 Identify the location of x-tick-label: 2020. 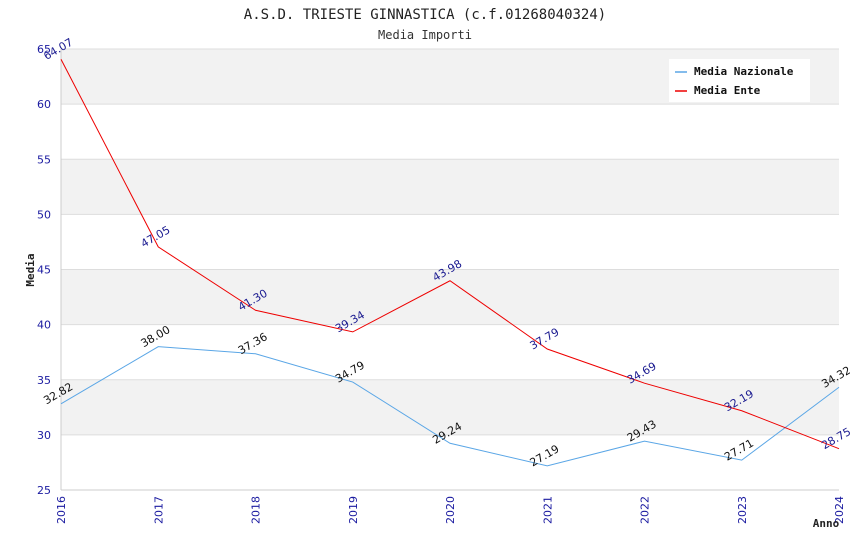
(450, 510).